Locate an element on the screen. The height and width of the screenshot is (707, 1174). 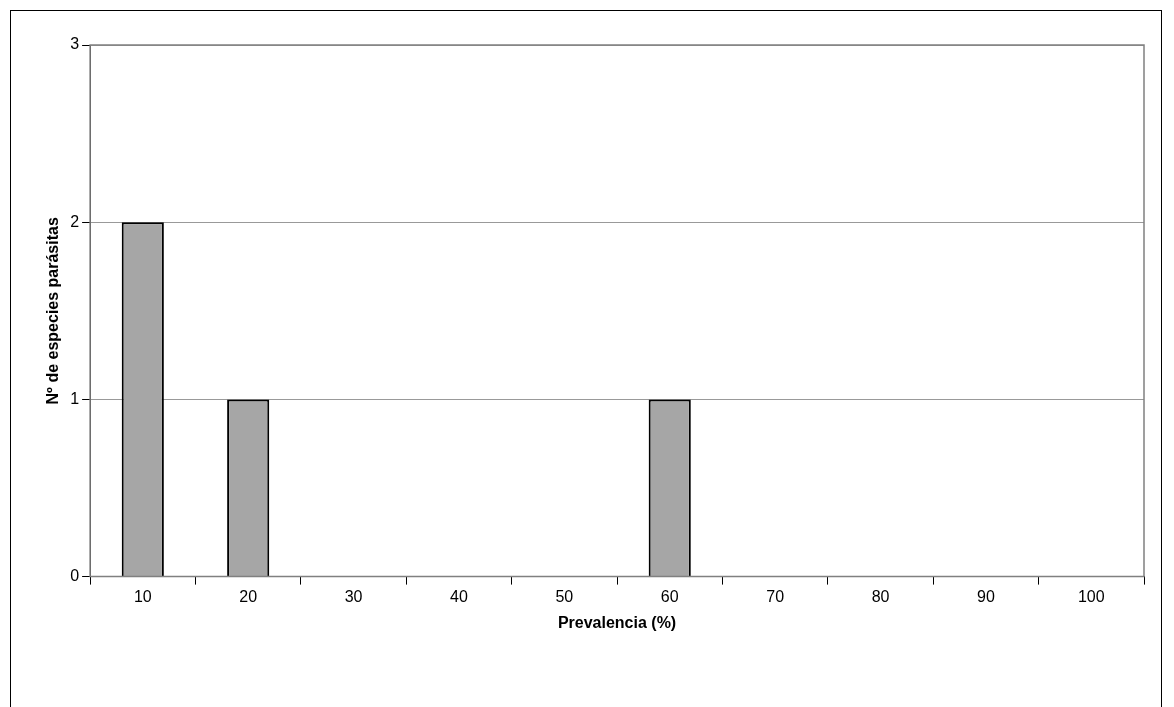
x-tick-label: 80 is located at coordinates (880, 596).